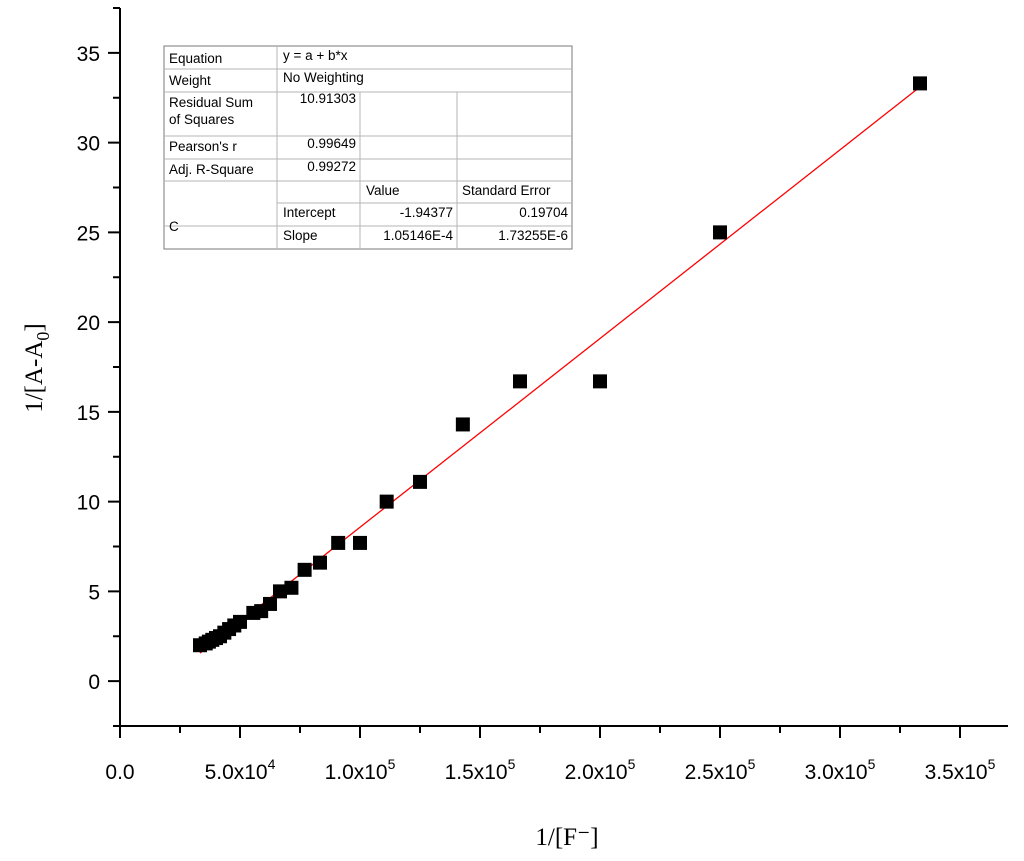 The image size is (1024, 861). I want to click on table-label: Pearson's r, so click(203, 146).